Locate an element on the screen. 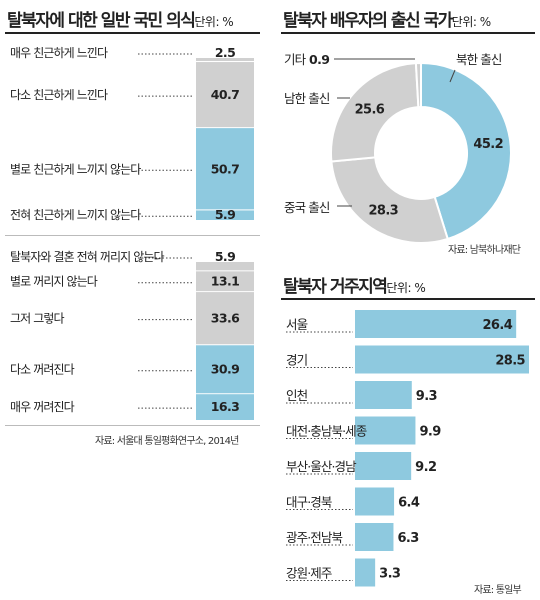 The height and width of the screenshot is (600, 540). marriage-value-label: 30.9 is located at coordinates (225, 369).